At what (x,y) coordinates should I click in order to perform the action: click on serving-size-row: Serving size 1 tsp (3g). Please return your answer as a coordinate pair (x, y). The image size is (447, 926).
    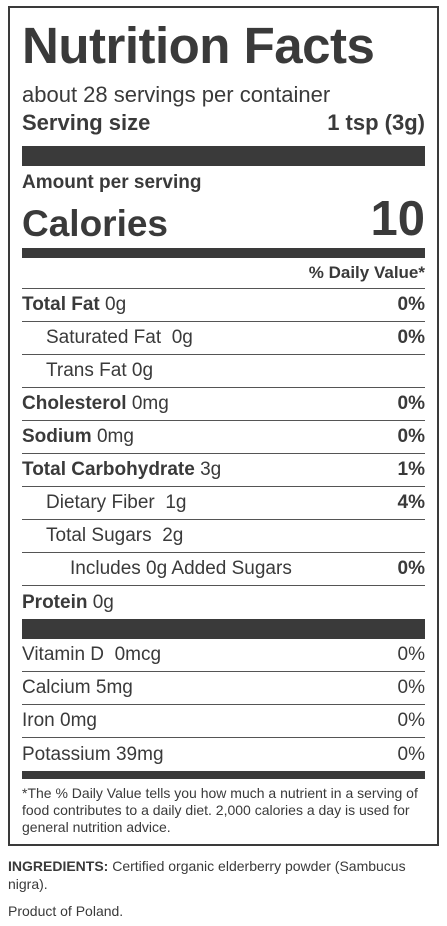
    Looking at the image, I should click on (223, 123).